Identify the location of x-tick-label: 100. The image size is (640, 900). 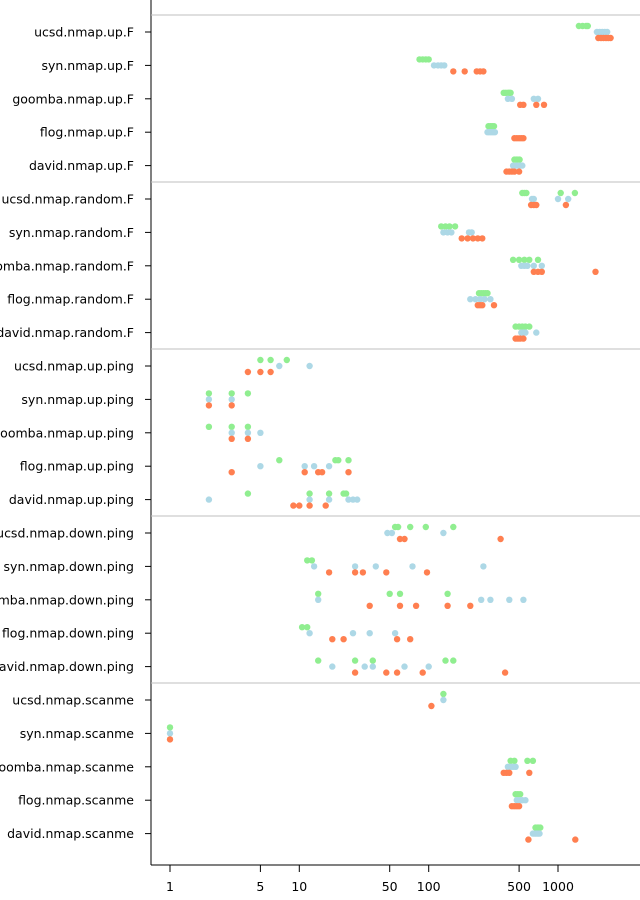
(429, 886).